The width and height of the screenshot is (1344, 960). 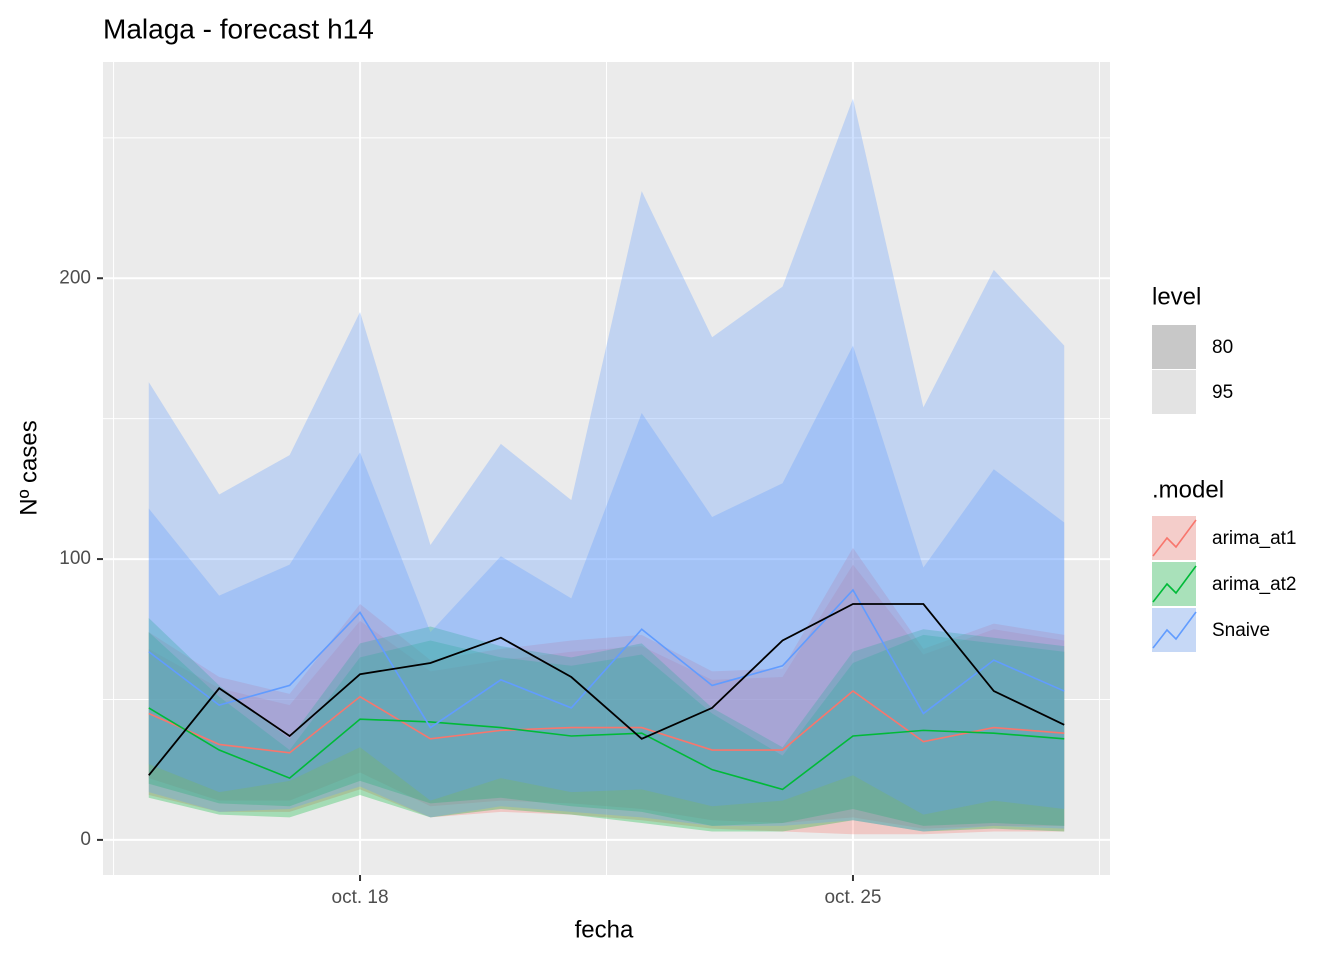 What do you see at coordinates (852, 897) in the screenshot?
I see `x-tick-label: oct. 25` at bounding box center [852, 897].